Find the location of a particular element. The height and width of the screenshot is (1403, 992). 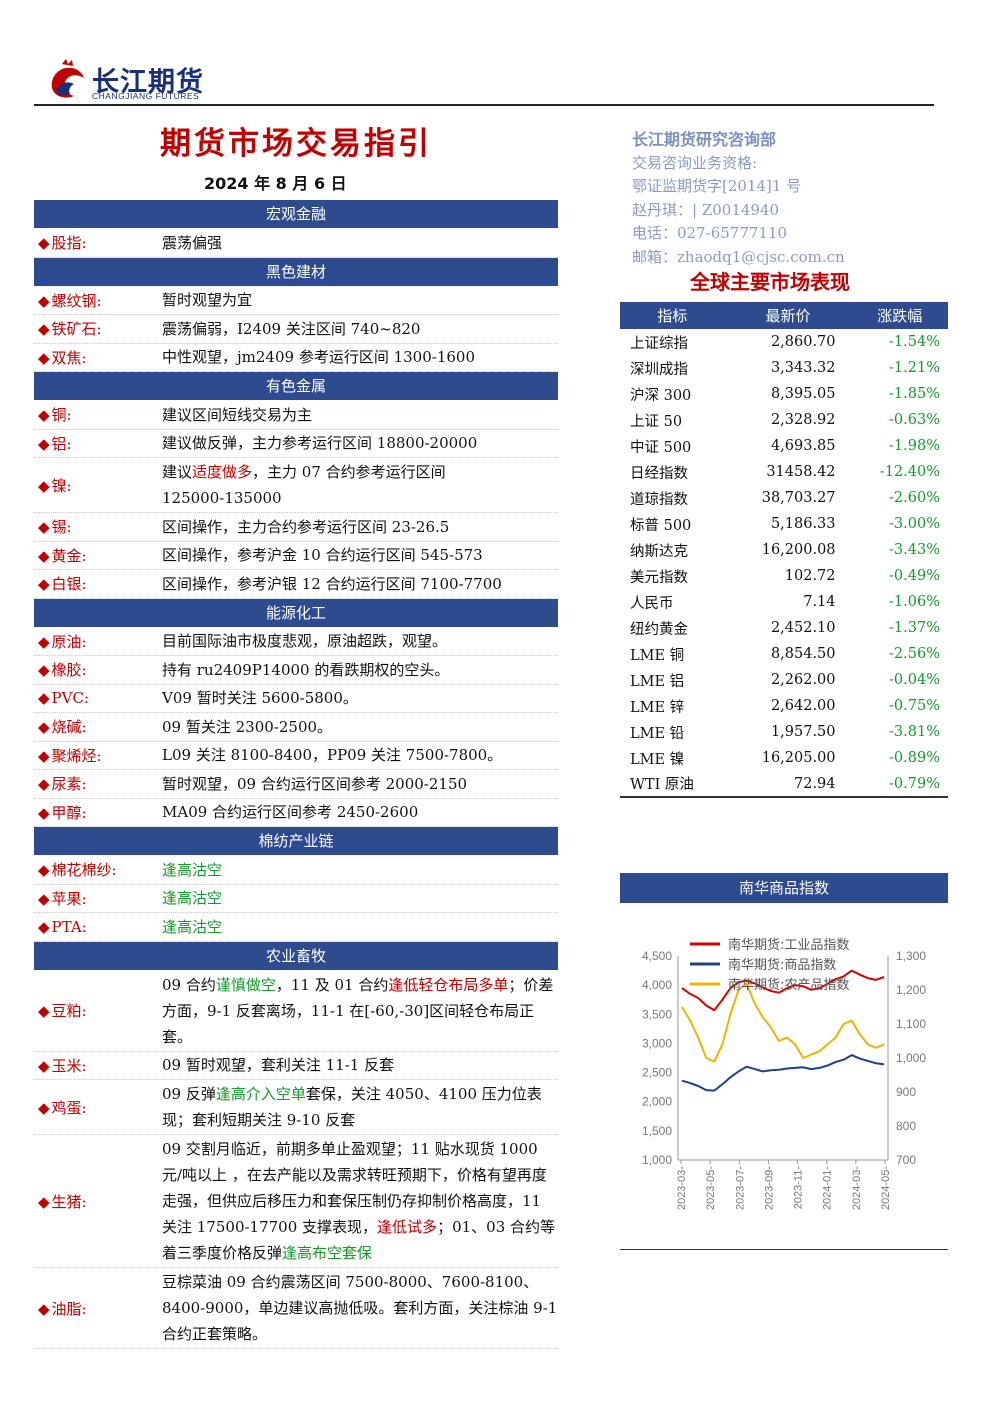

row-crude: ◆ 原油: 目前国际油市极度悲观，原油超跌，观望。 is located at coordinates (296, 642).